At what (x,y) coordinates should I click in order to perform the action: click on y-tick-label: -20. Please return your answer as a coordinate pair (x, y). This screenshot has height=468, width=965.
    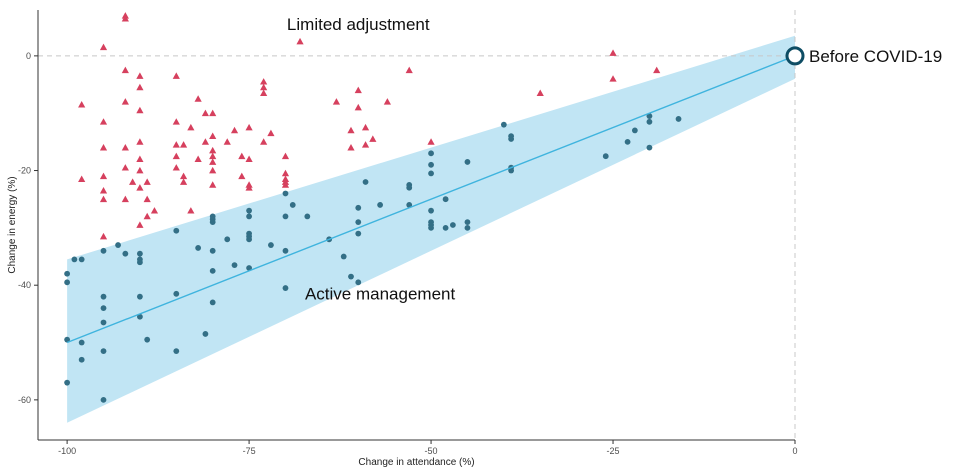
    Looking at the image, I should click on (24, 171).